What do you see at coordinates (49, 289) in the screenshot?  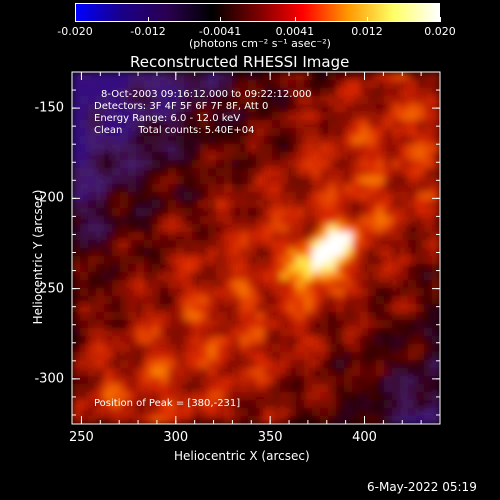 I see `y-tick-label: -250` at bounding box center [49, 289].